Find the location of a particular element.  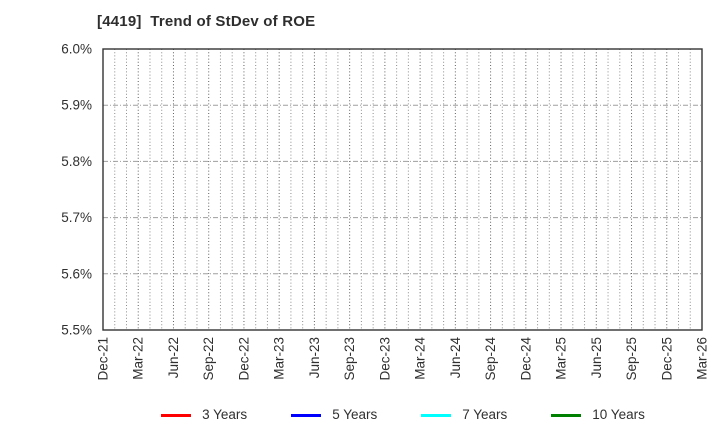

x-tick-label: Sep-25 is located at coordinates (631, 359).